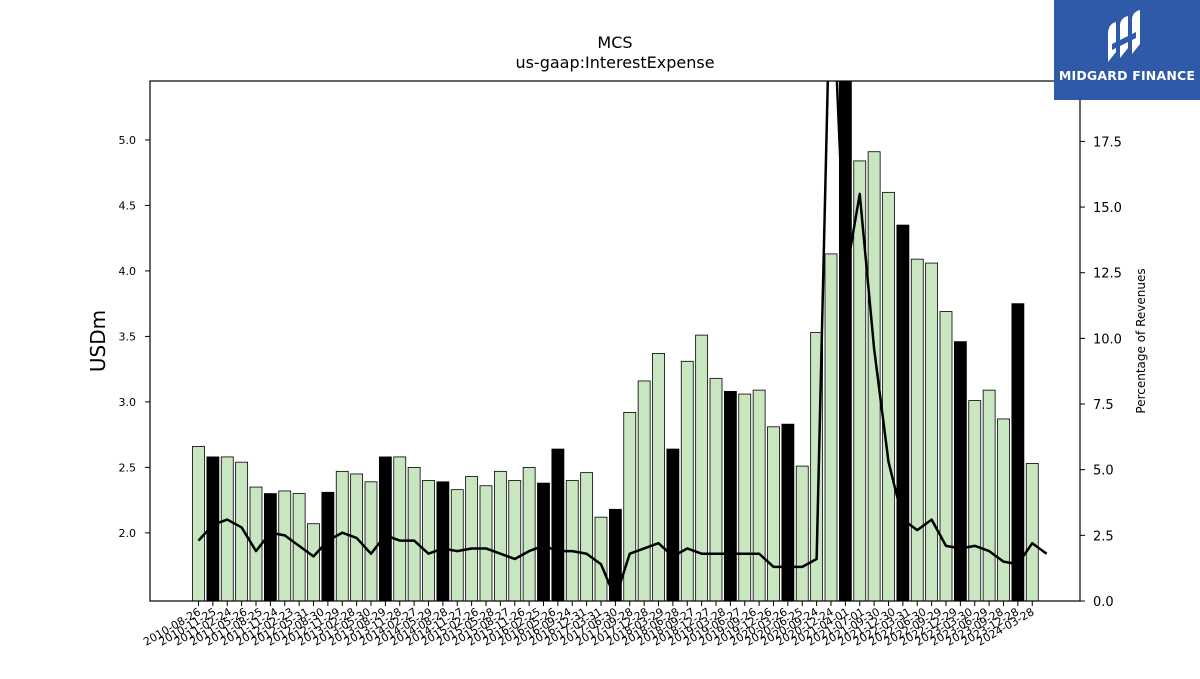 The width and height of the screenshot is (1200, 679). I want to click on y2-tick-label: 2.5, so click(1103, 536).